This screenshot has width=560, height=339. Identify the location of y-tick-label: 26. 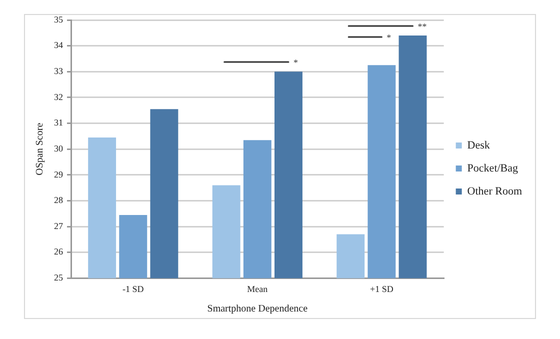
(59, 251).